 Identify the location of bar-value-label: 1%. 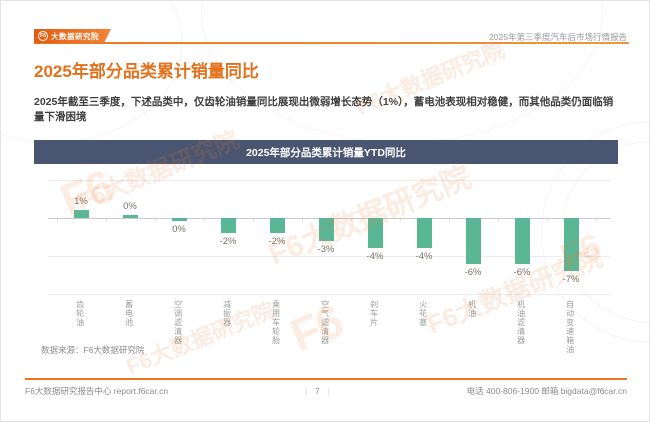
(81, 202).